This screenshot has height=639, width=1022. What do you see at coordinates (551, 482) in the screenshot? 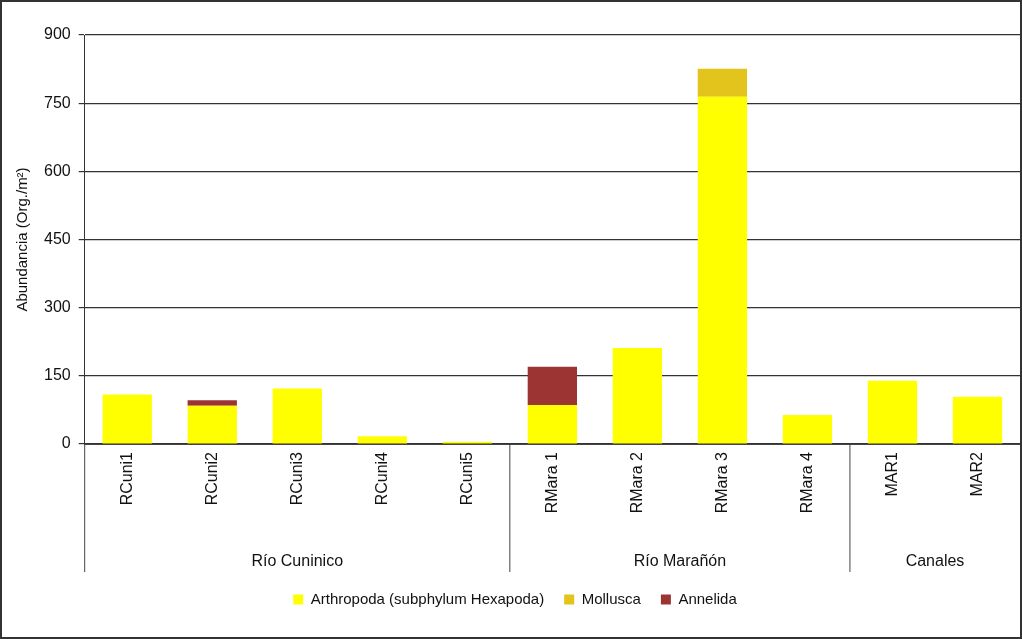
I see `x-tick-label: RMara 1` at bounding box center [551, 482].